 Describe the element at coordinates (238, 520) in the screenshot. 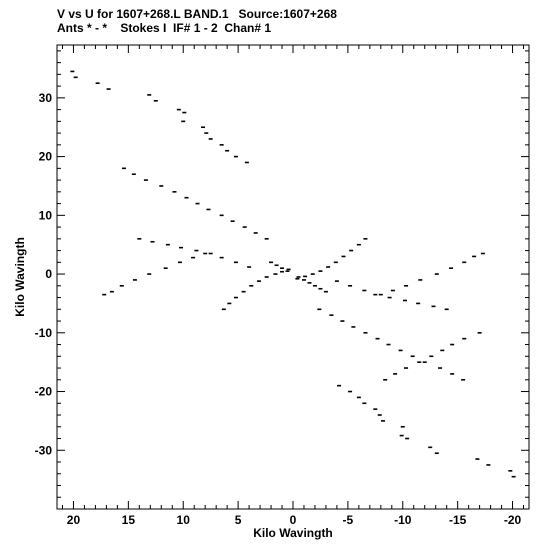

I see `x-tick-label: 5` at that location.